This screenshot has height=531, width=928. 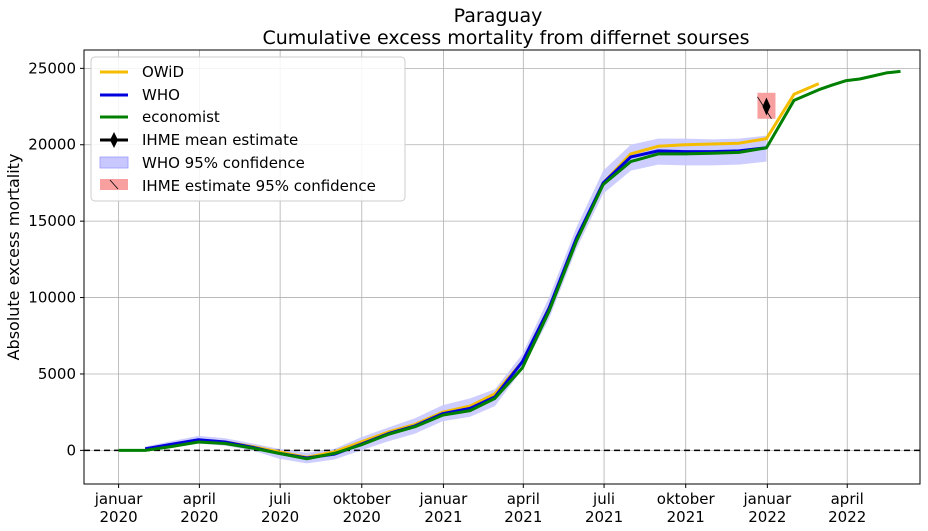 What do you see at coordinates (13, 257) in the screenshot?
I see `y-axis-label: Absolute excess mortality` at bounding box center [13, 257].